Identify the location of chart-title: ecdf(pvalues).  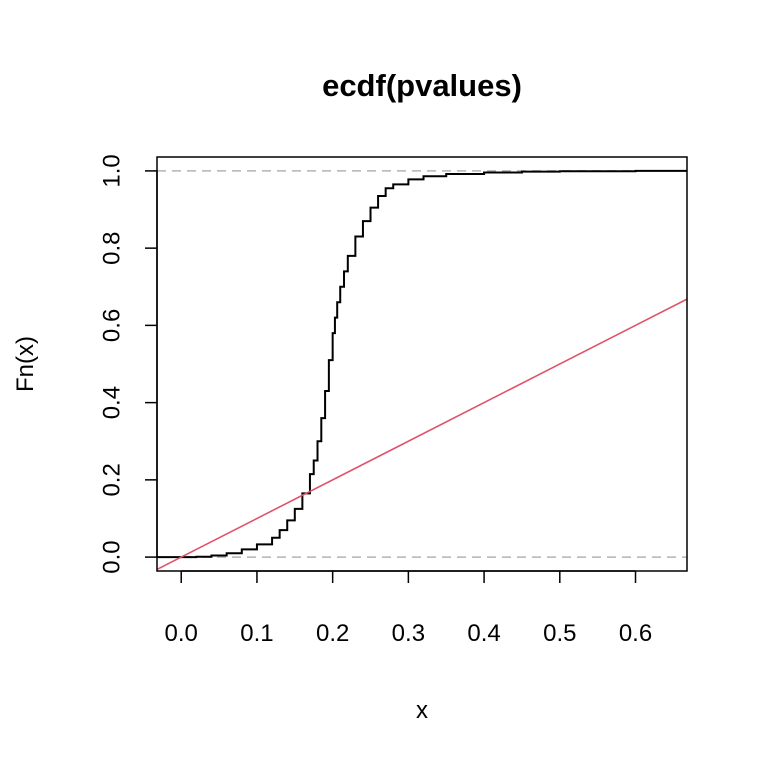
(422, 85).